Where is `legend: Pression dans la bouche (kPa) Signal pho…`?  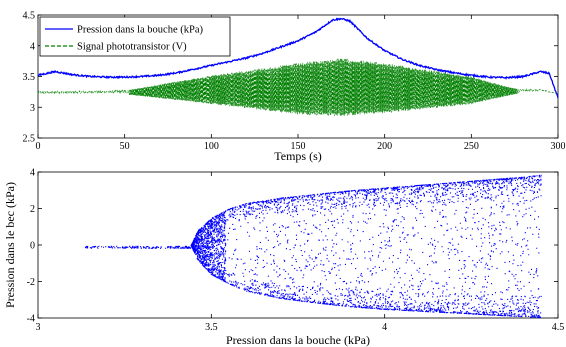 legend: Pression dans la bouche (kPa) Signal pho… is located at coordinates (135, 36).